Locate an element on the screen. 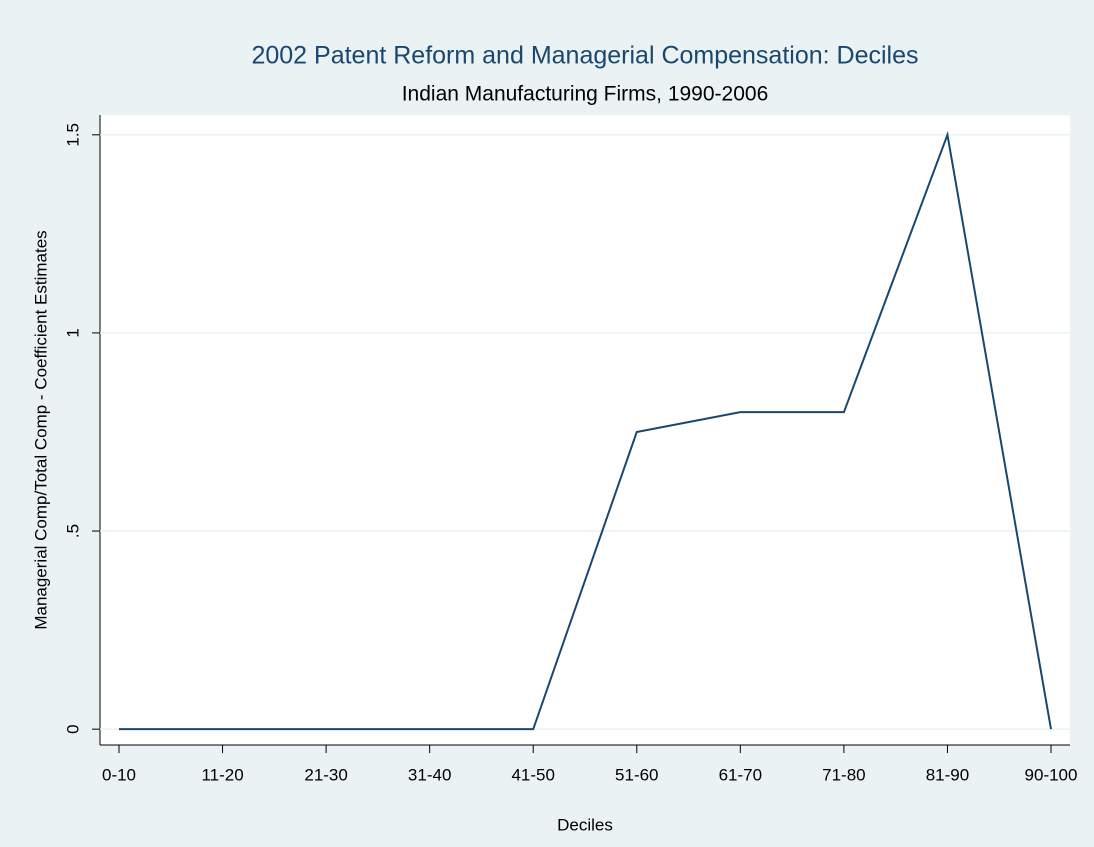 Image resolution: width=1094 pixels, height=847 pixels. x-tick-label: 71-80 is located at coordinates (843, 774).